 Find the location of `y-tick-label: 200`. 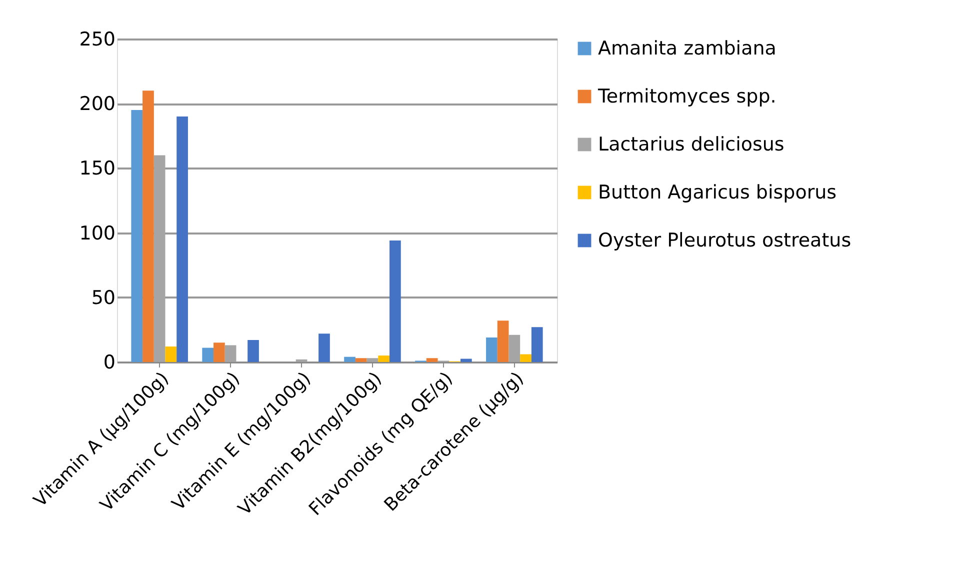

y-tick-label: 200 is located at coordinates (97, 104).